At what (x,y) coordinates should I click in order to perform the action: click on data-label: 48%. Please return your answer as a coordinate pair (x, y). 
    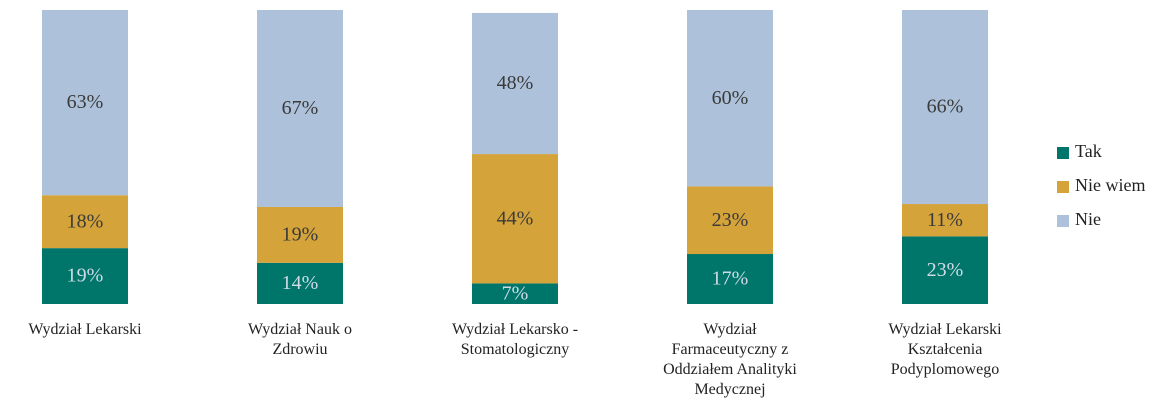
    Looking at the image, I should click on (515, 83).